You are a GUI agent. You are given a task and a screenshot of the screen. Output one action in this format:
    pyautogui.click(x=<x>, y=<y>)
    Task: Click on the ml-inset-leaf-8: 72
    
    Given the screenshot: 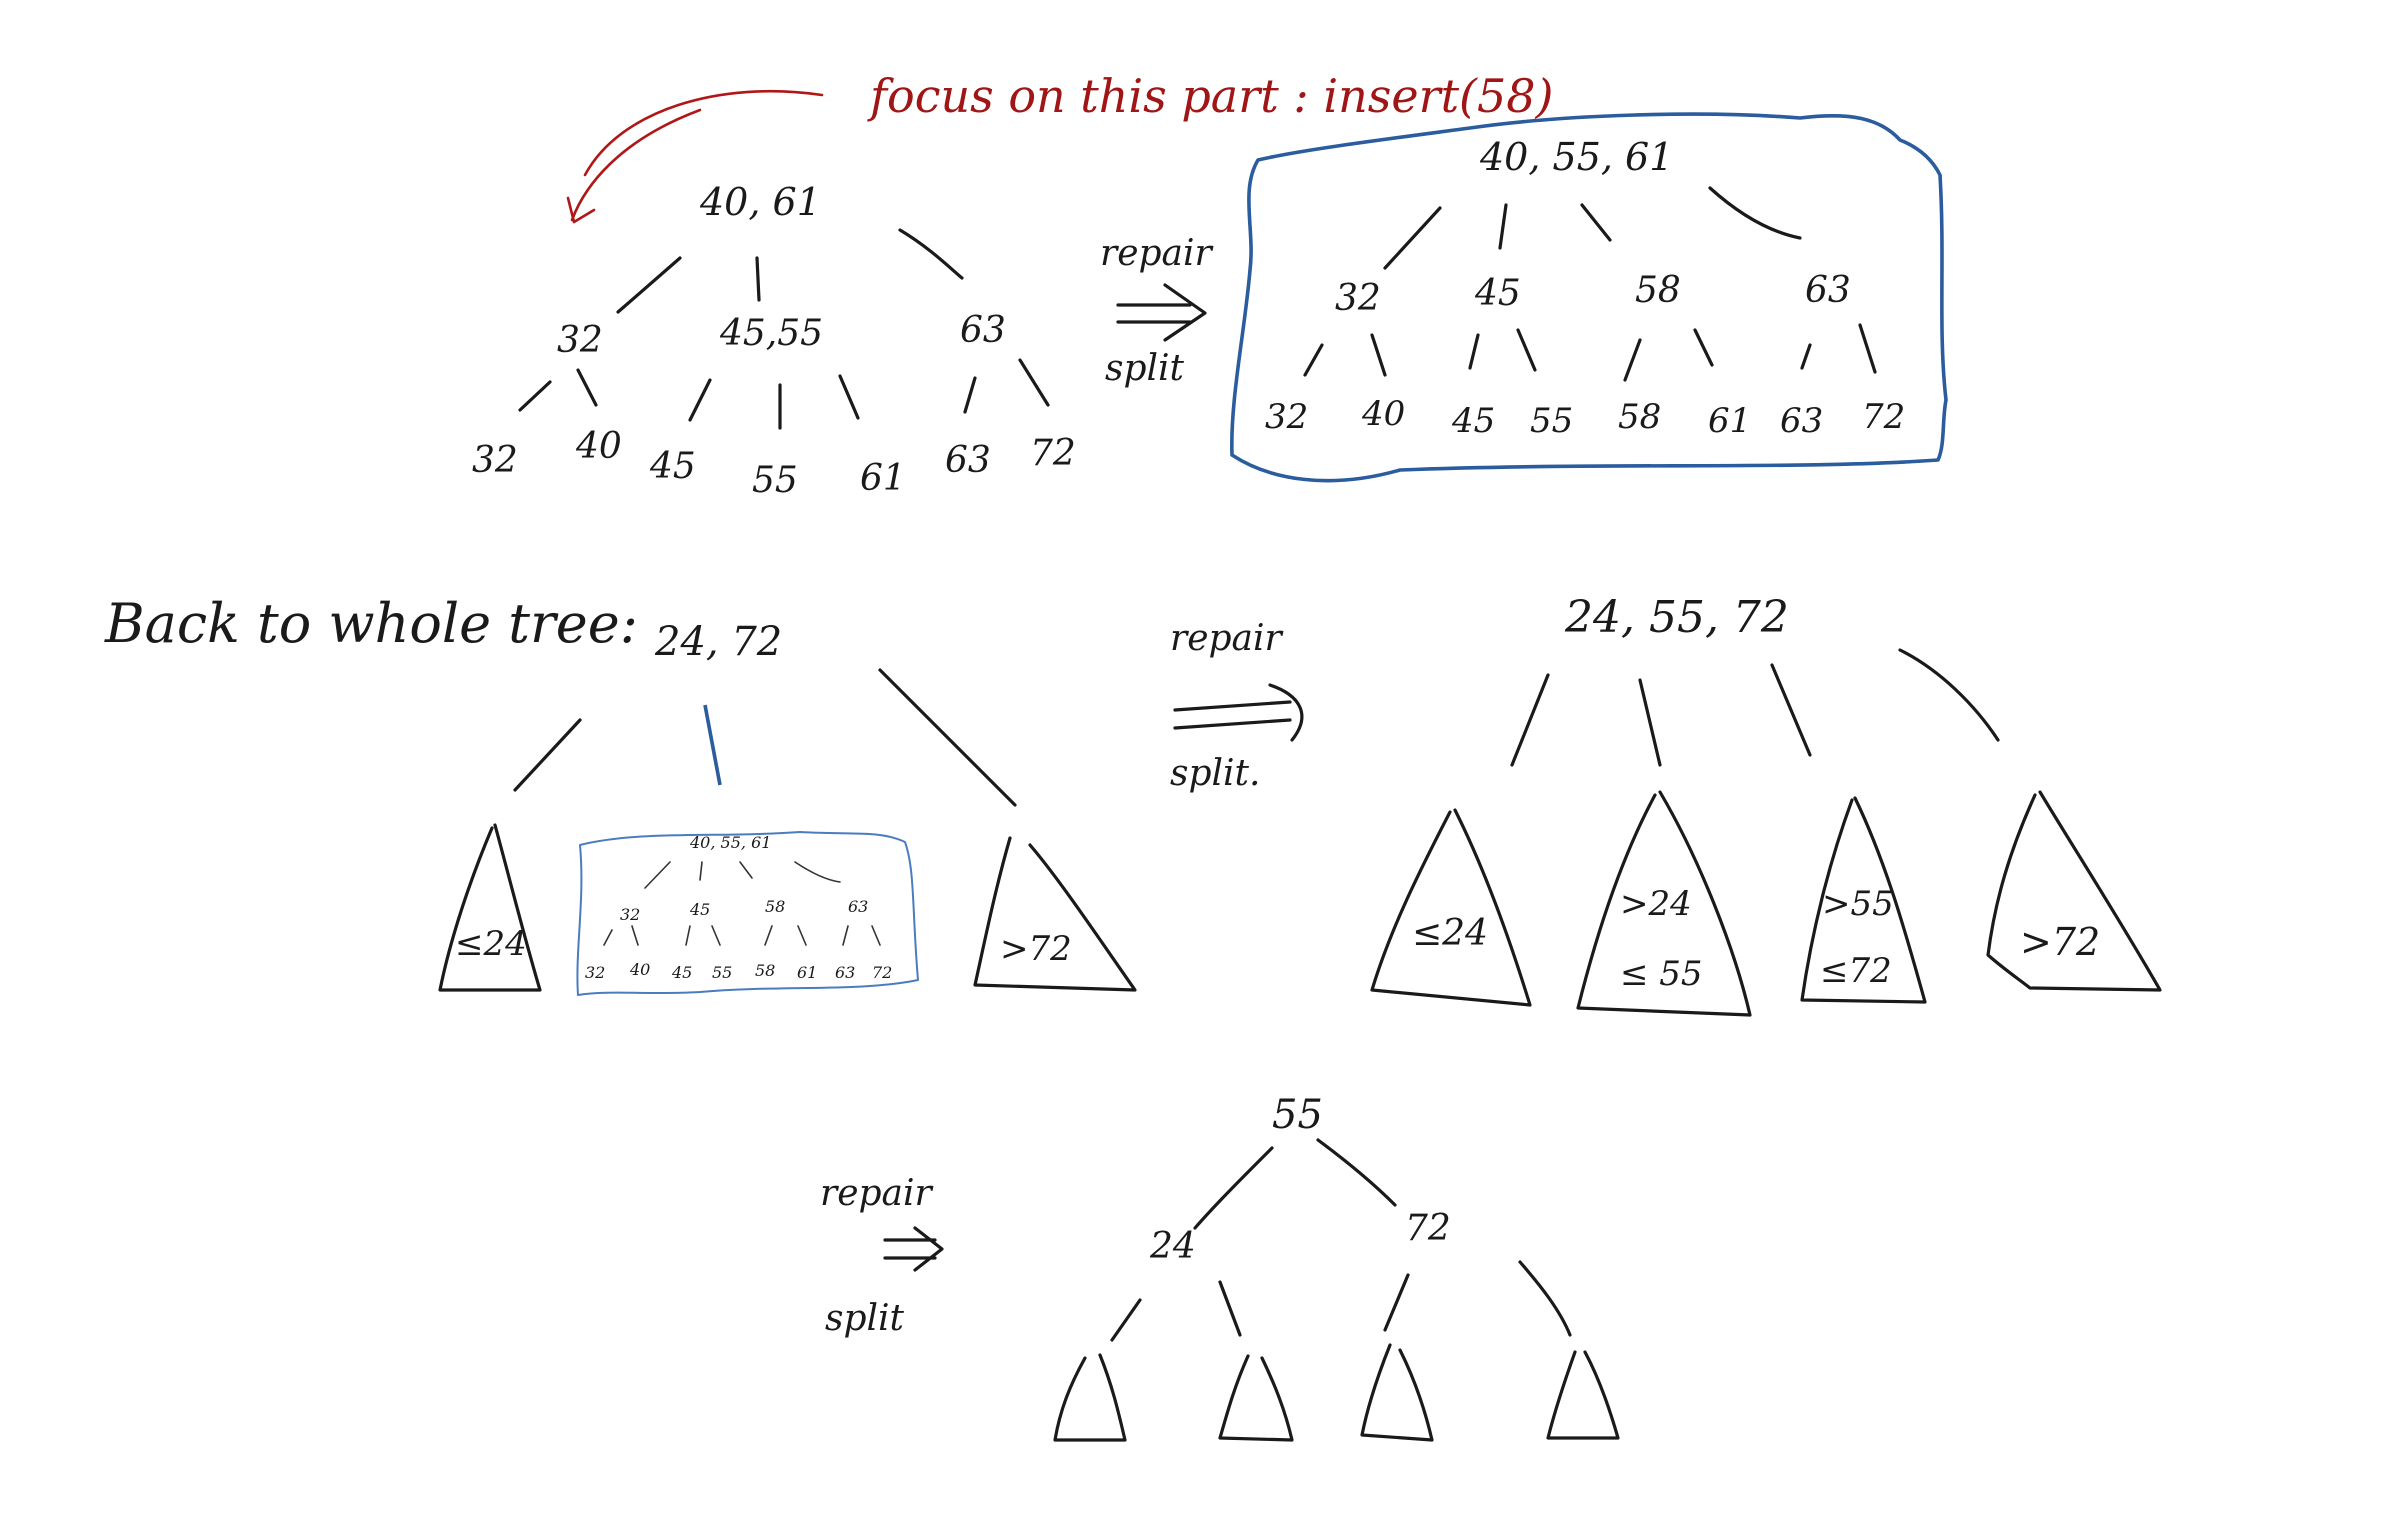 What is the action you would take?
    pyautogui.click(x=882, y=972)
    